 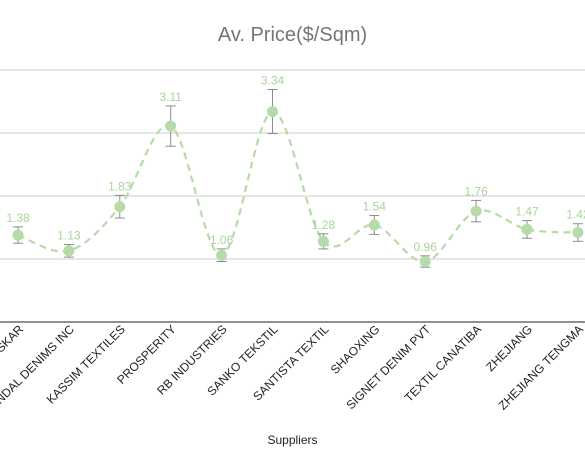 I want to click on x-tick-label: ZHEJIANG, so click(x=509, y=348).